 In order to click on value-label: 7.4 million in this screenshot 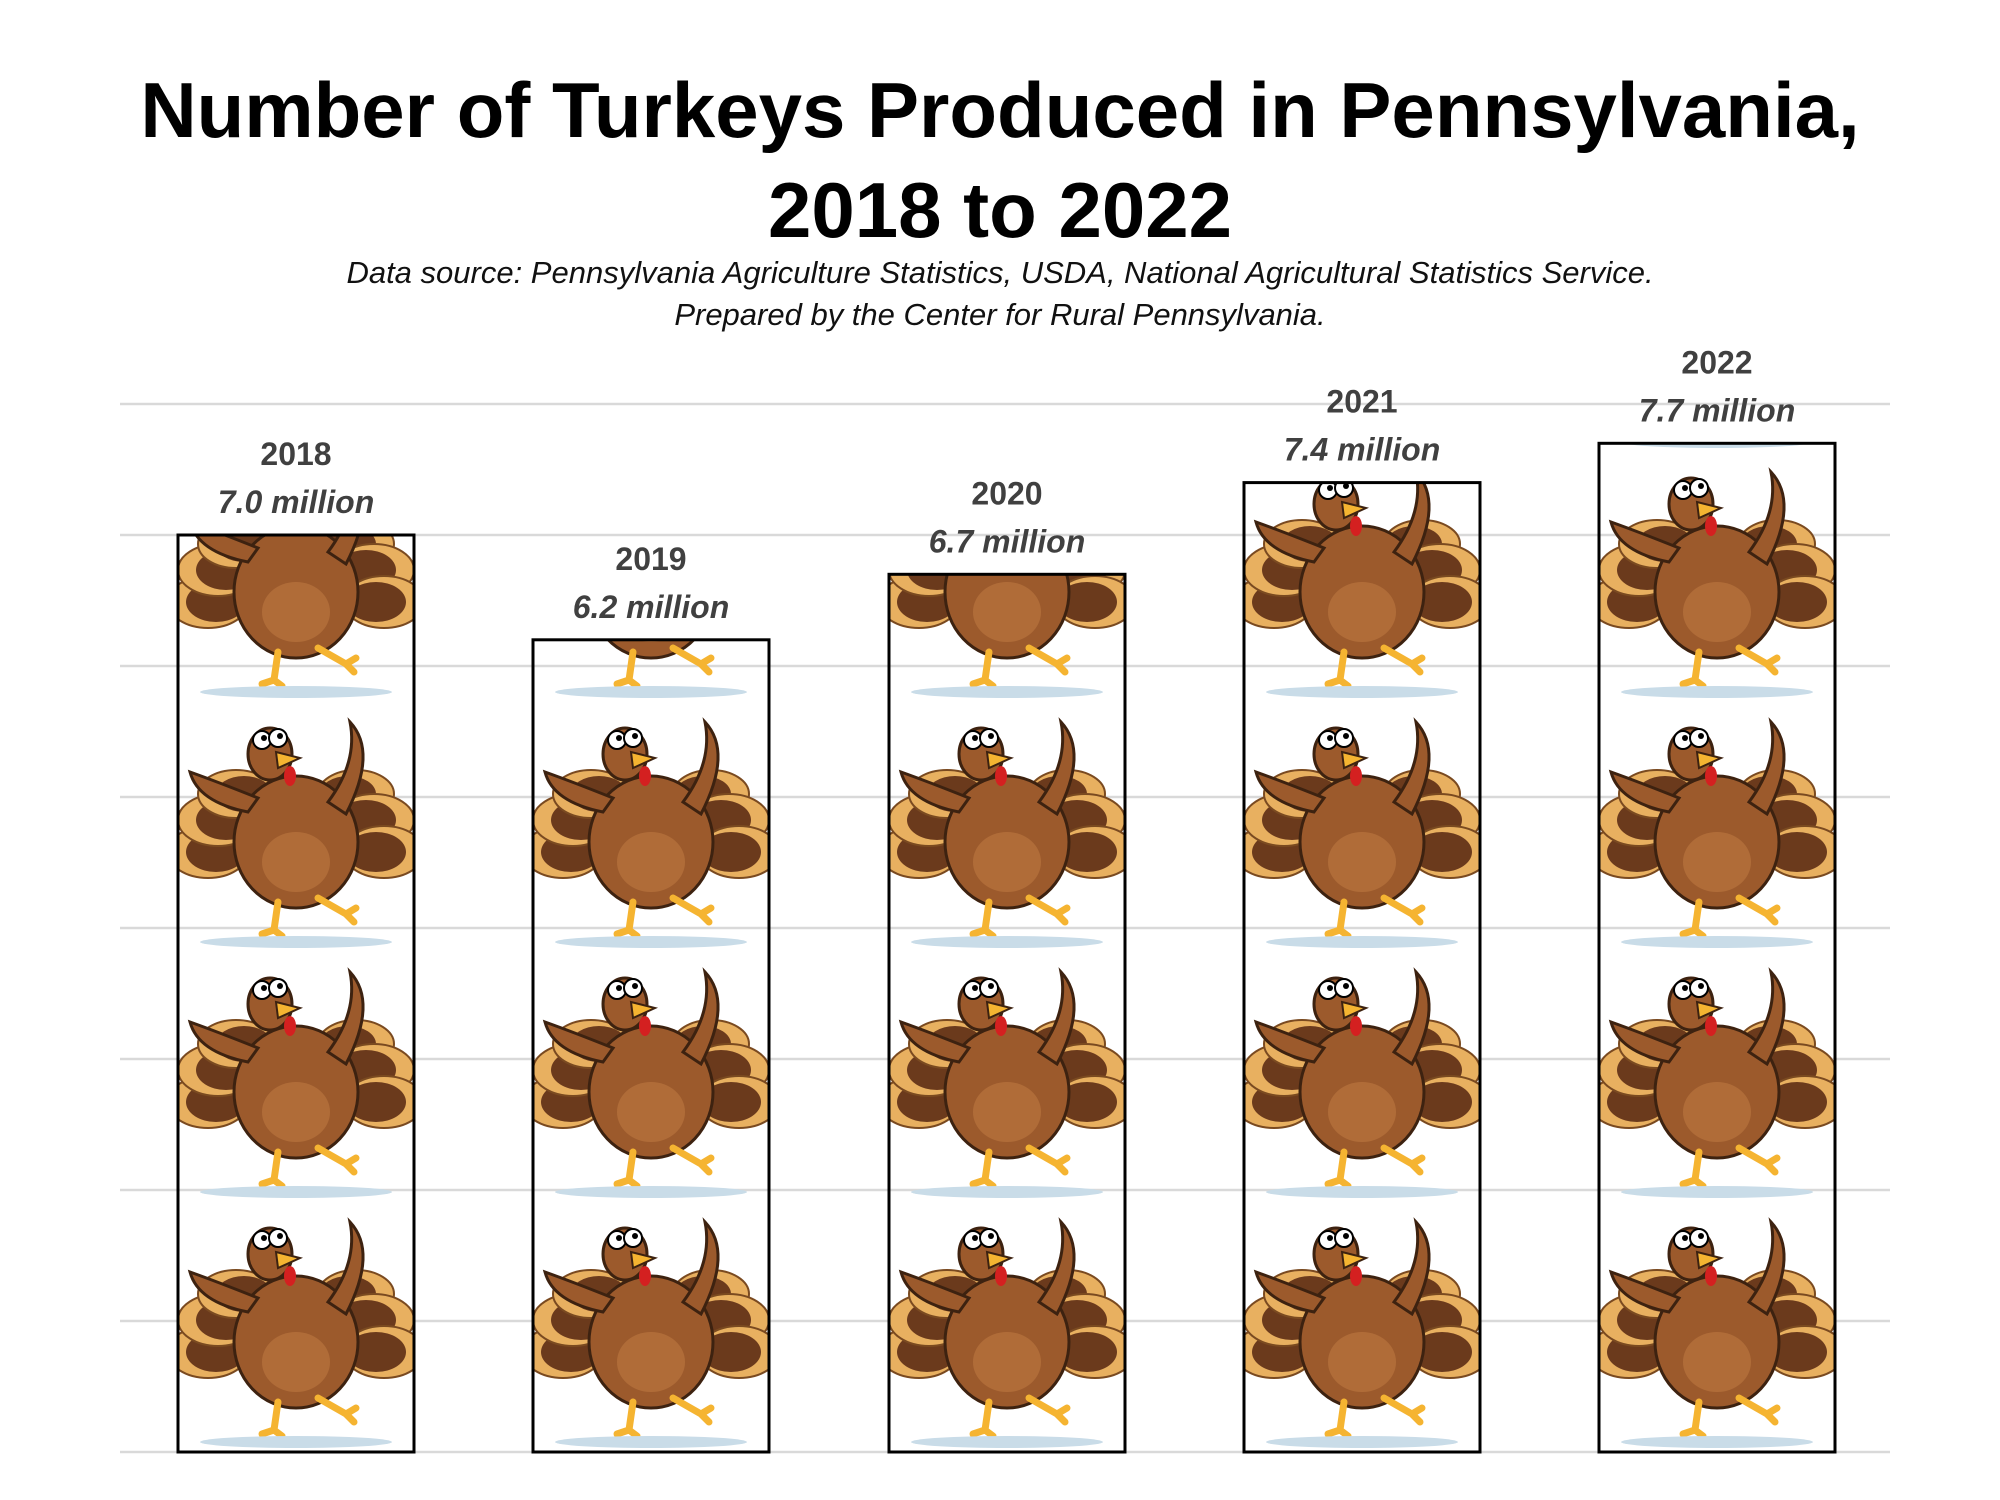, I will do `click(1362, 450)`.